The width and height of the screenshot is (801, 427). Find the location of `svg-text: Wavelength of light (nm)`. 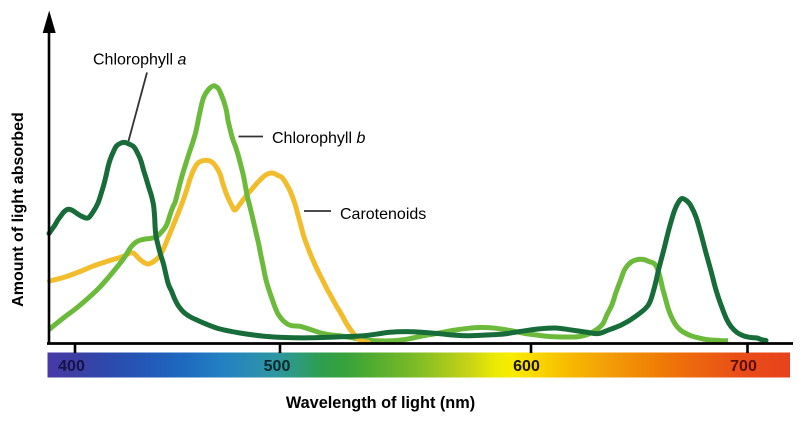

svg-text: Wavelength of light (nm) is located at coordinates (380, 403).